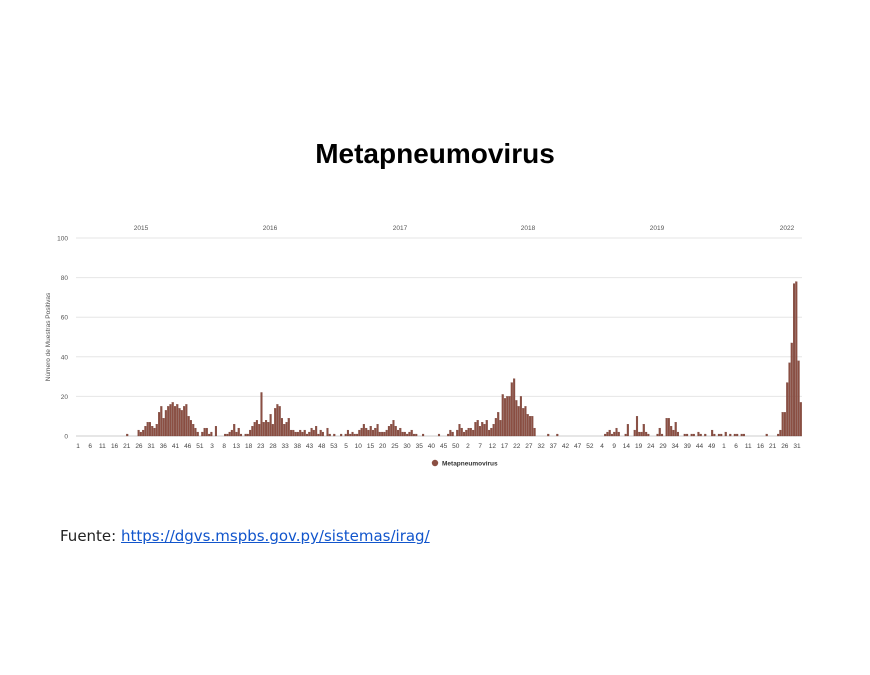 This screenshot has width=870, height=675. I want to click on x-tick-label: 25, so click(395, 446).